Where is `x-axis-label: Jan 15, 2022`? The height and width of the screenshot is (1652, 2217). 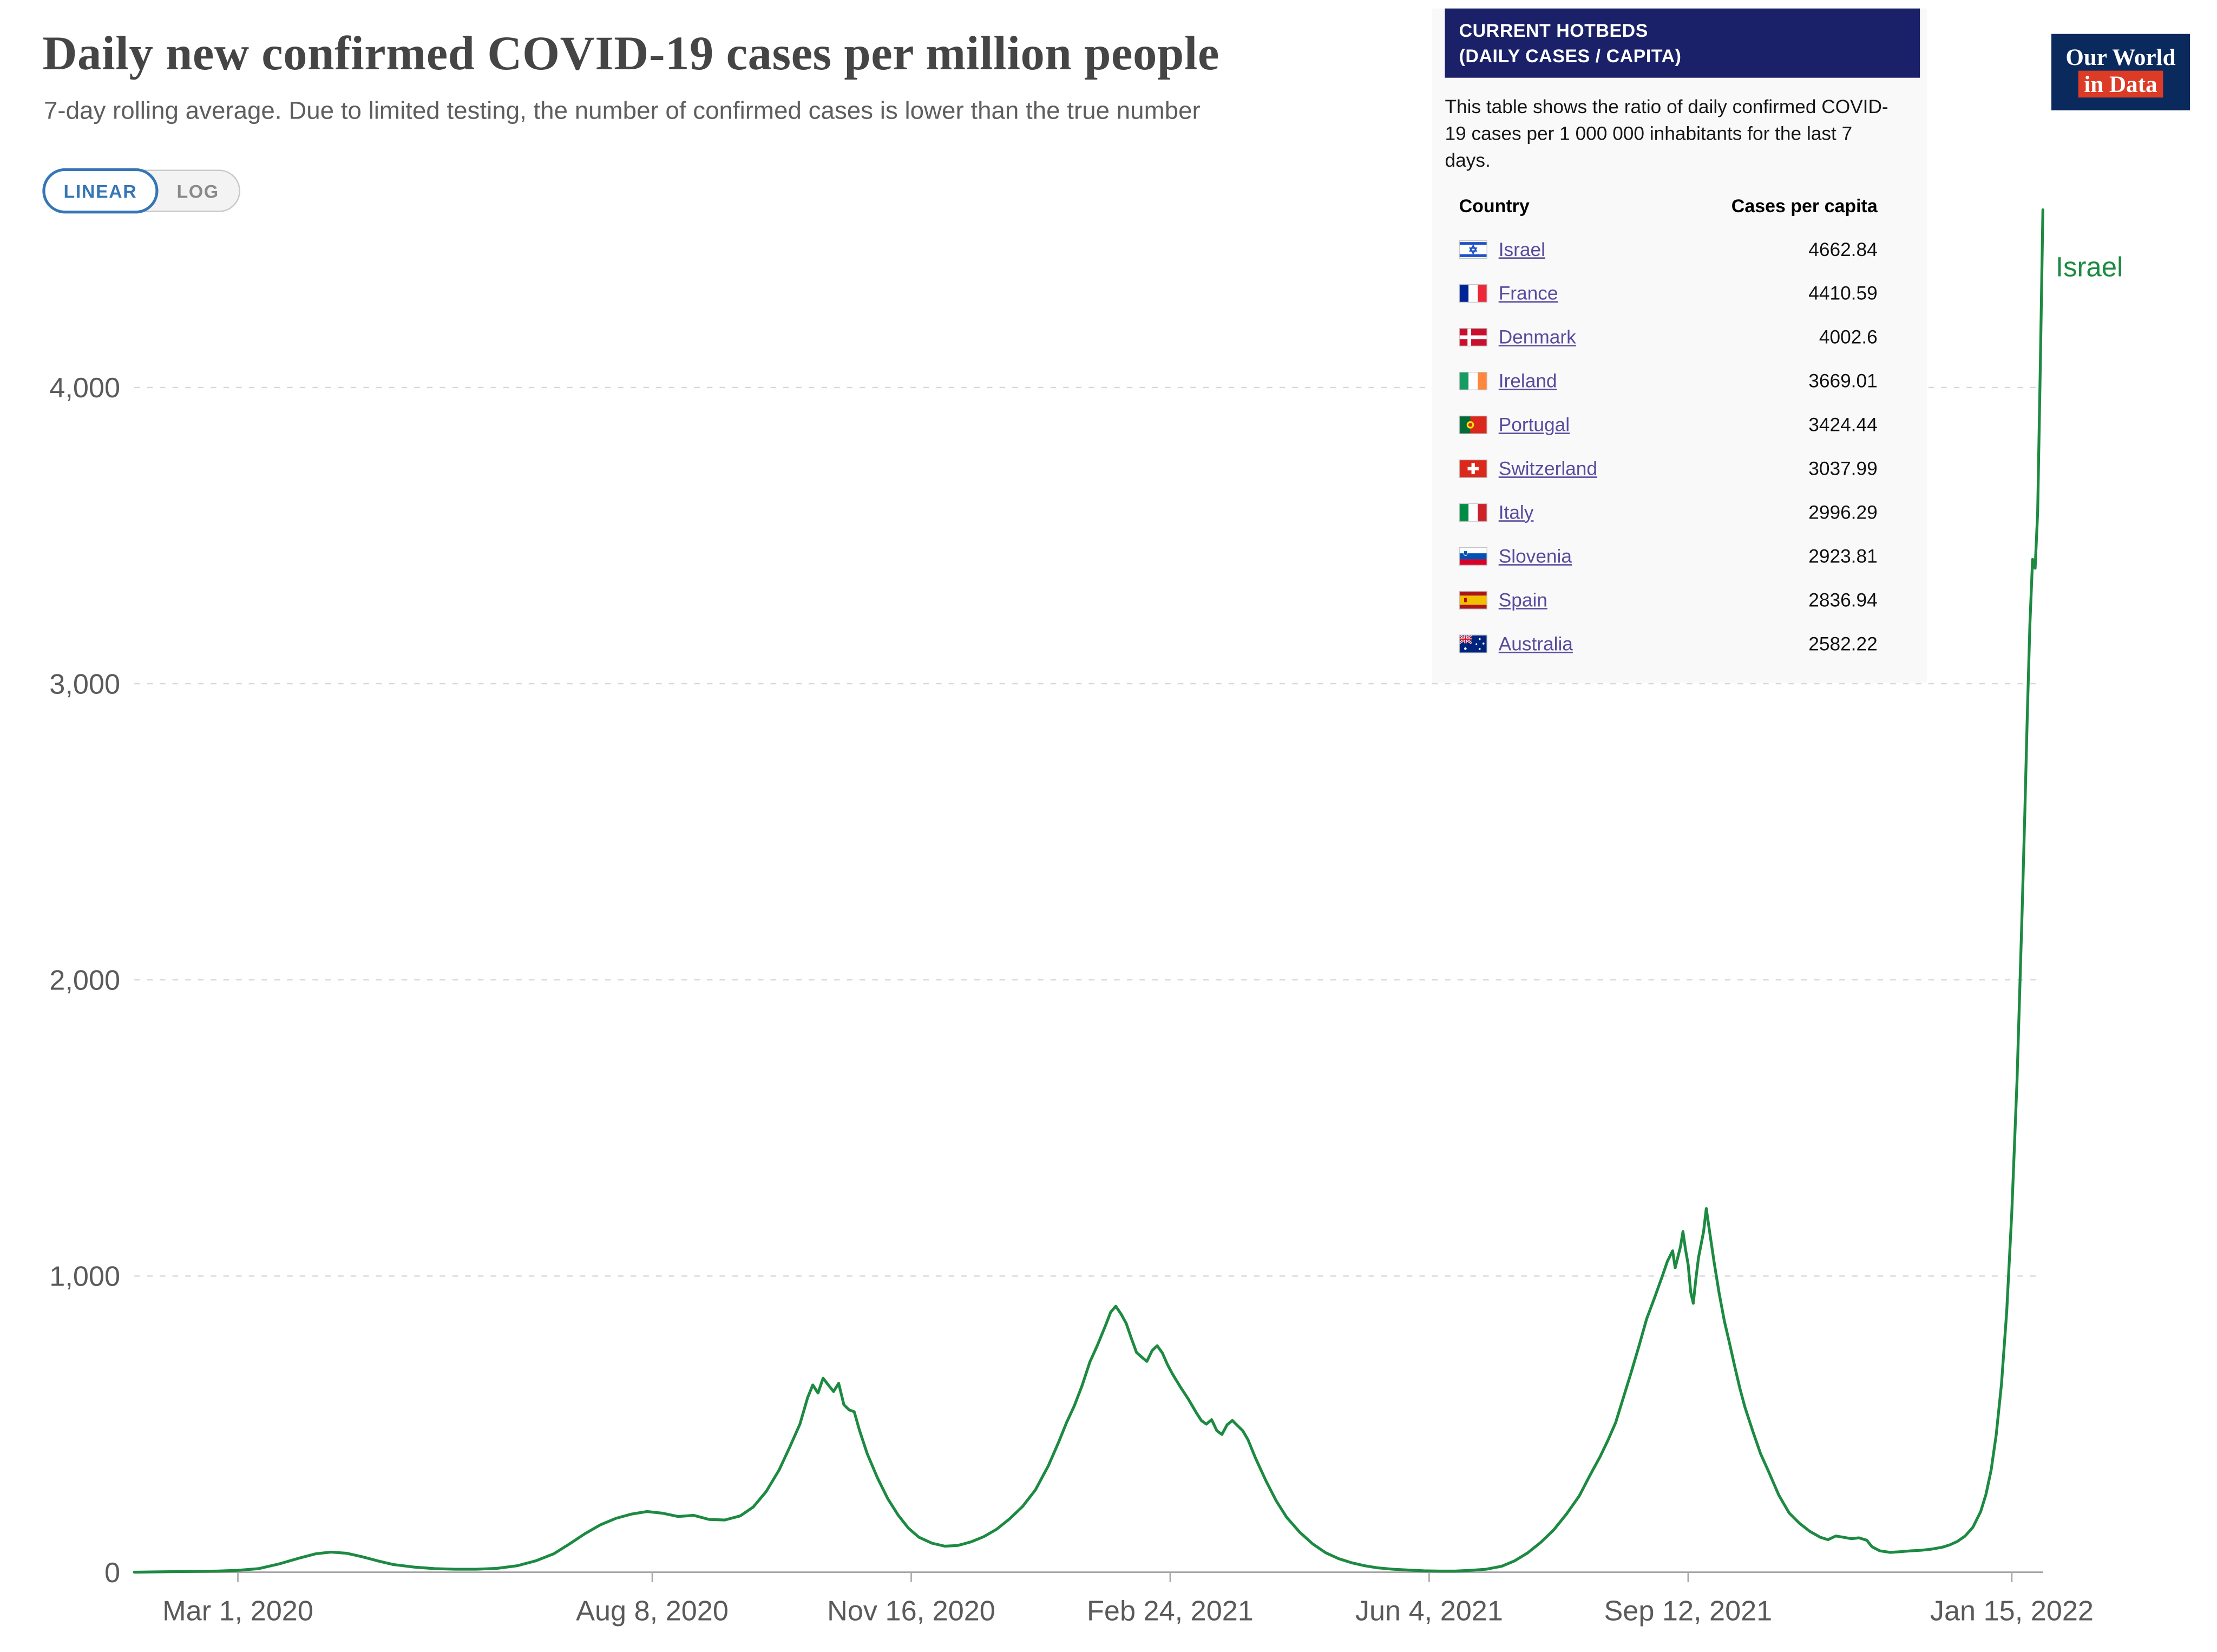
x-axis-label: Jan 15, 2022 is located at coordinates (2012, 1611).